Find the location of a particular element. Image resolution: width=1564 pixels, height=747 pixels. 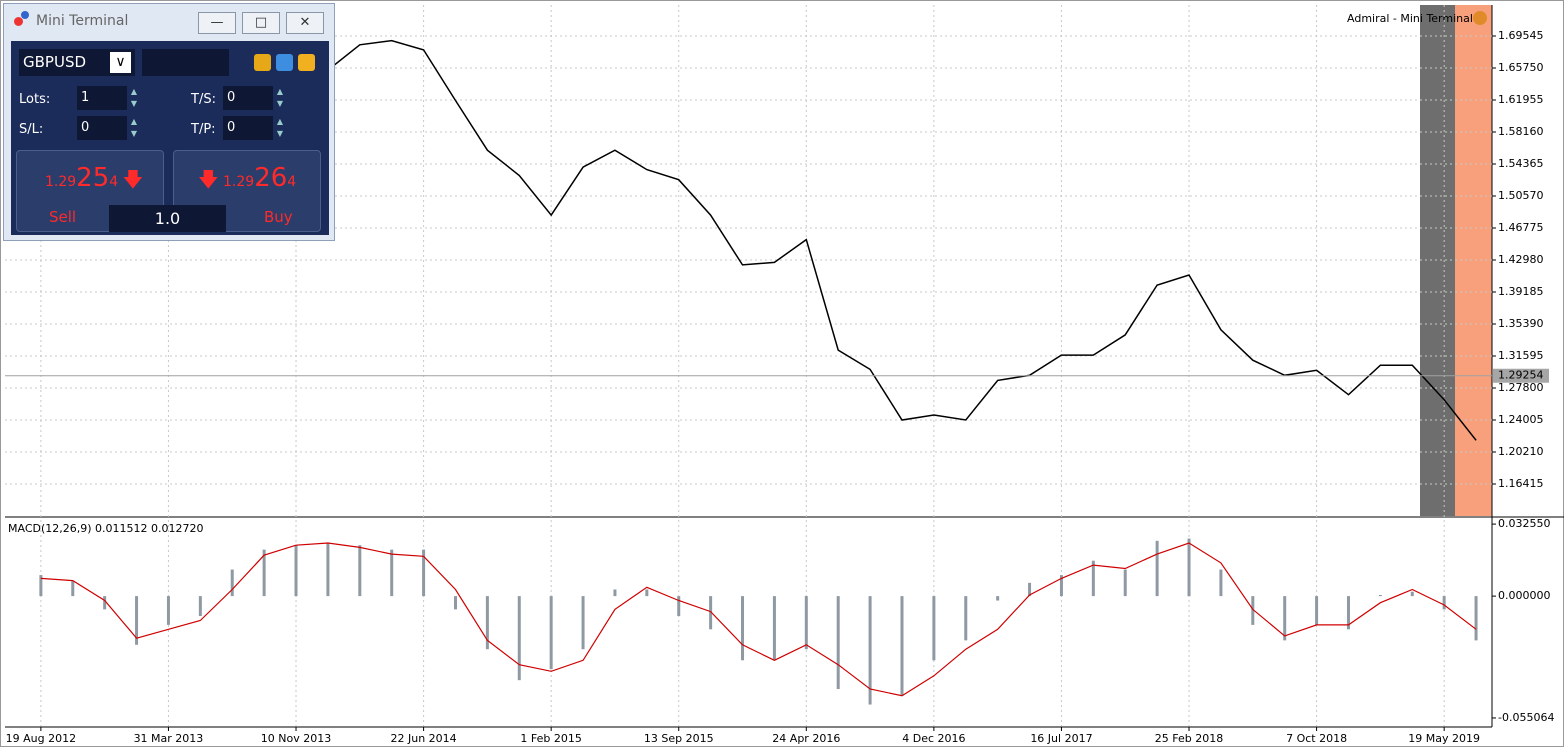

y-tick-label: -0.055064 is located at coordinates (1526, 717).